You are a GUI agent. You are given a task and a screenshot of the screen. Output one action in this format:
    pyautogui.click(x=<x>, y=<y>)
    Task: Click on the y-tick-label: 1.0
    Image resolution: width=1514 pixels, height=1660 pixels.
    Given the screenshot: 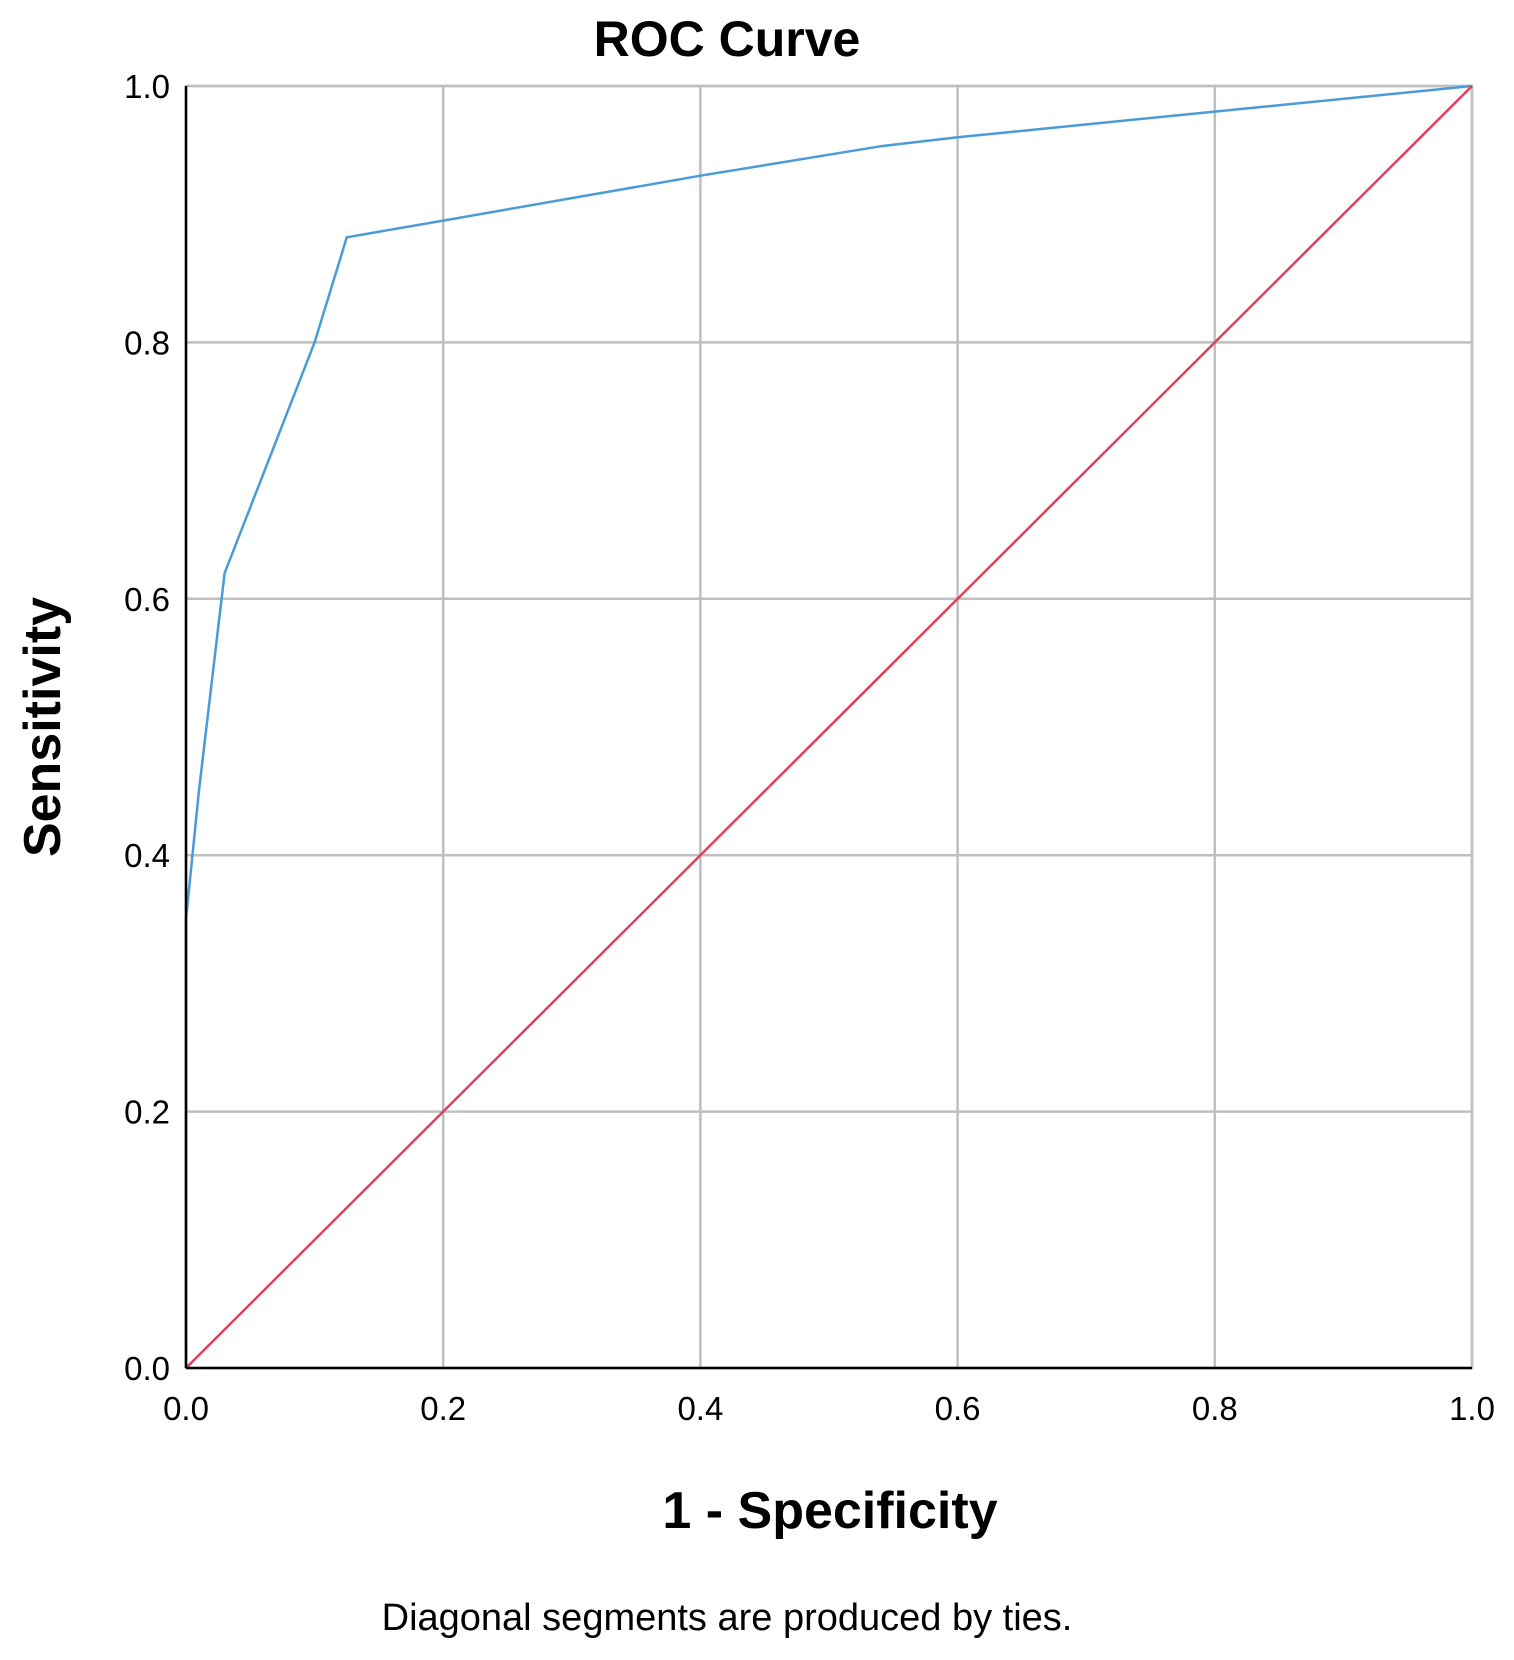 What is the action you would take?
    pyautogui.click(x=147, y=86)
    